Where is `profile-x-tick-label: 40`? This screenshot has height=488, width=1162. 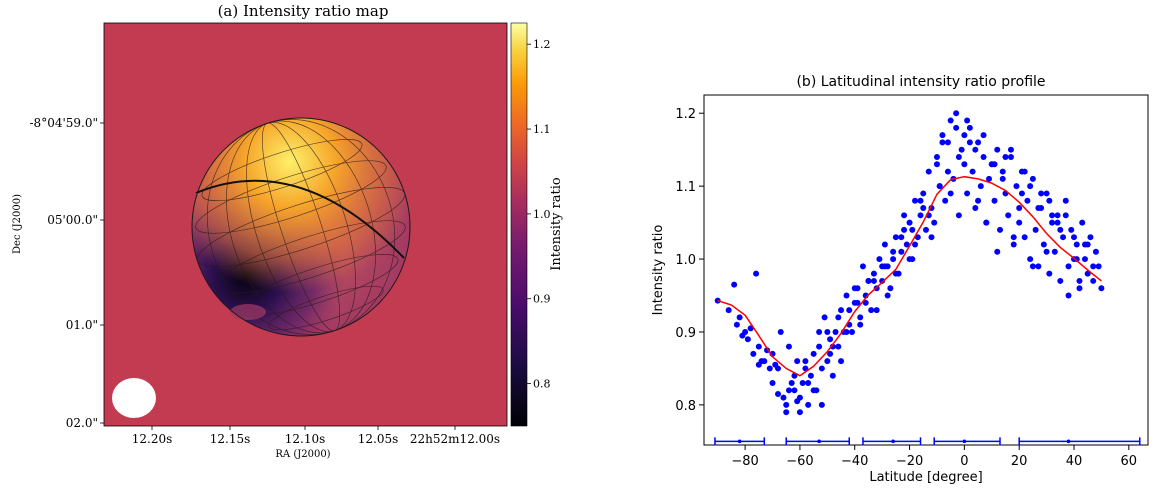 profile-x-tick-label: 40 is located at coordinates (1074, 461).